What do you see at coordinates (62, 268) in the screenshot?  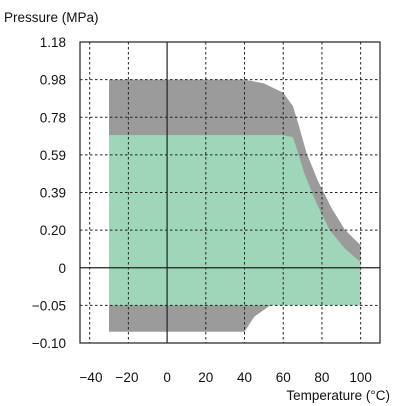 I see `y-tick-label: 0` at bounding box center [62, 268].